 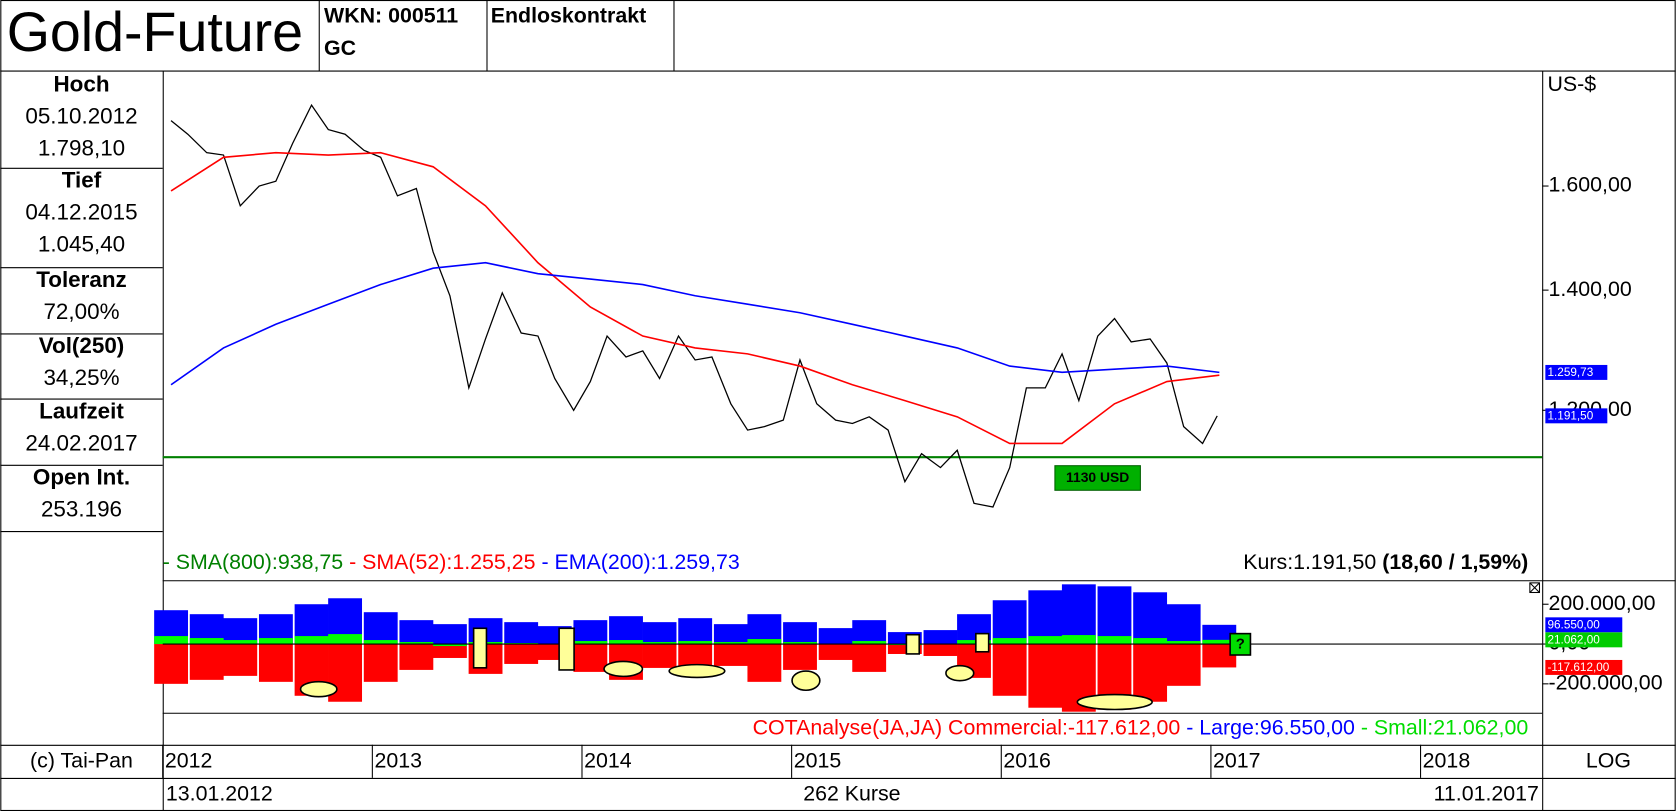 What do you see at coordinates (1455, 562) in the screenshot?
I see `quote-change: (18,60 / 1,59%)` at bounding box center [1455, 562].